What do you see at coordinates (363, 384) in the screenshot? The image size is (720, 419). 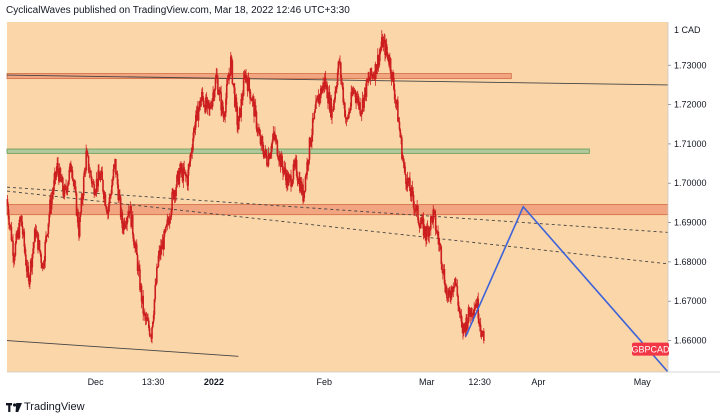 I see `time-axis: Dec 13:30 2022 Feb Mar 12:30 Apr May` at bounding box center [363, 384].